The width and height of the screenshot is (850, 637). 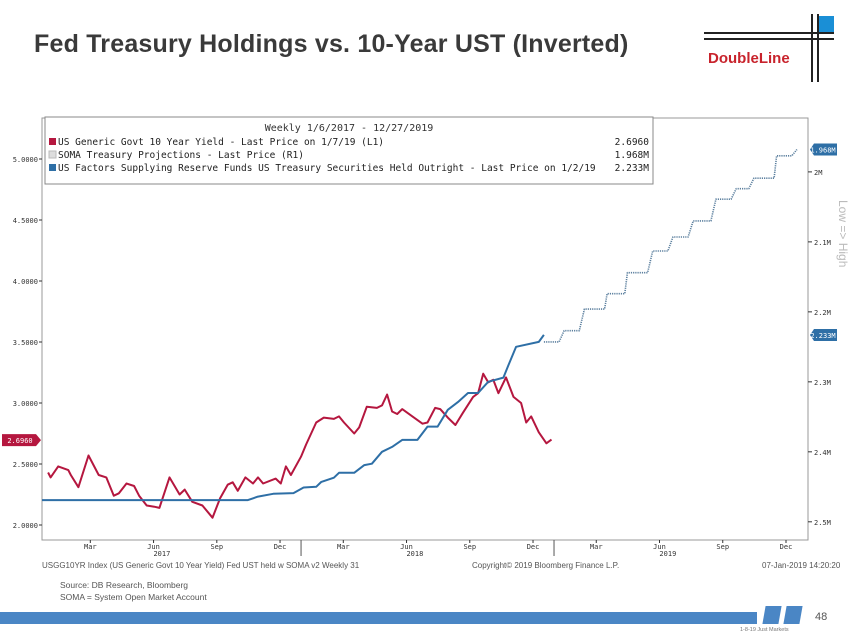 I want to click on legend-entry-value: 2.233M, so click(x=632, y=168).